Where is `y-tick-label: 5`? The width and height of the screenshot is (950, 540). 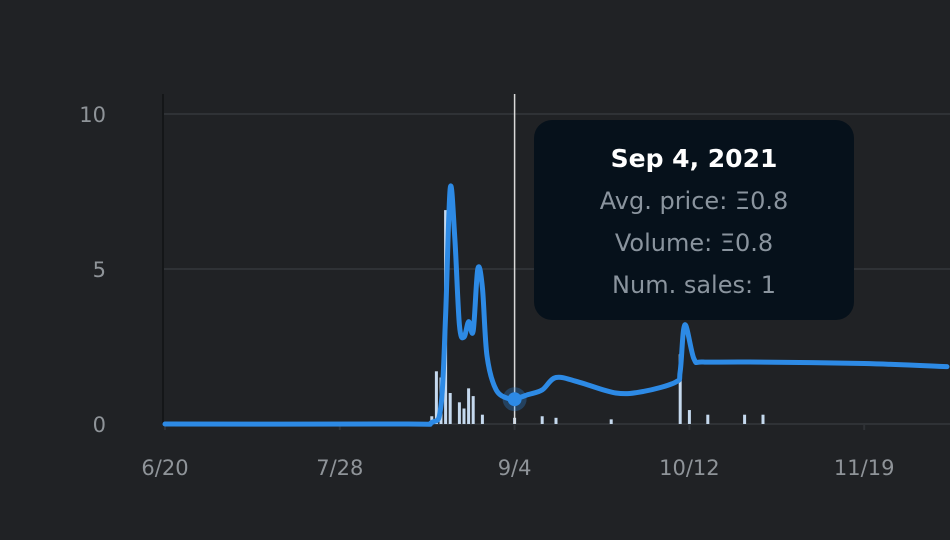 y-tick-label: 5 is located at coordinates (99, 270).